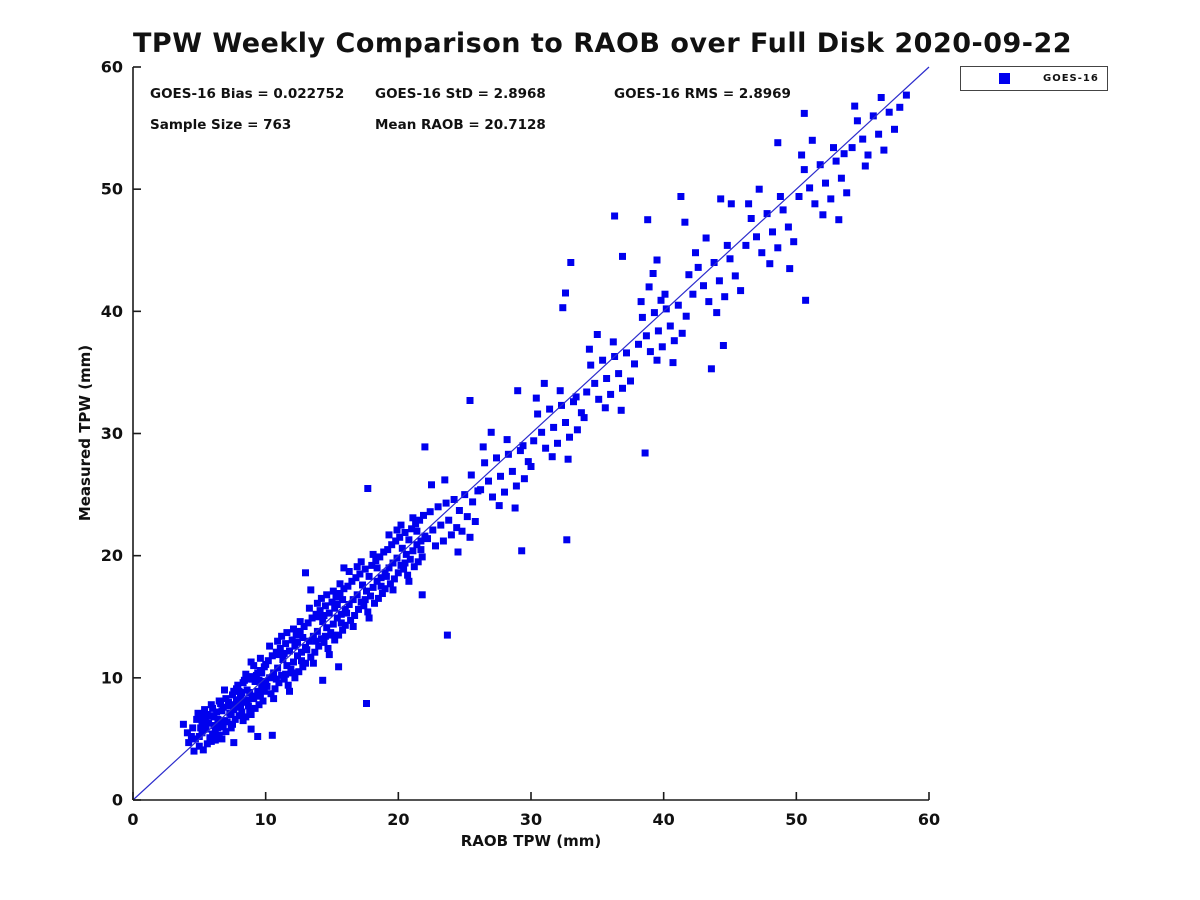 The width and height of the screenshot is (1200, 900). Describe the element at coordinates (132, 819) in the screenshot. I see `x-tick-label: 0` at that location.